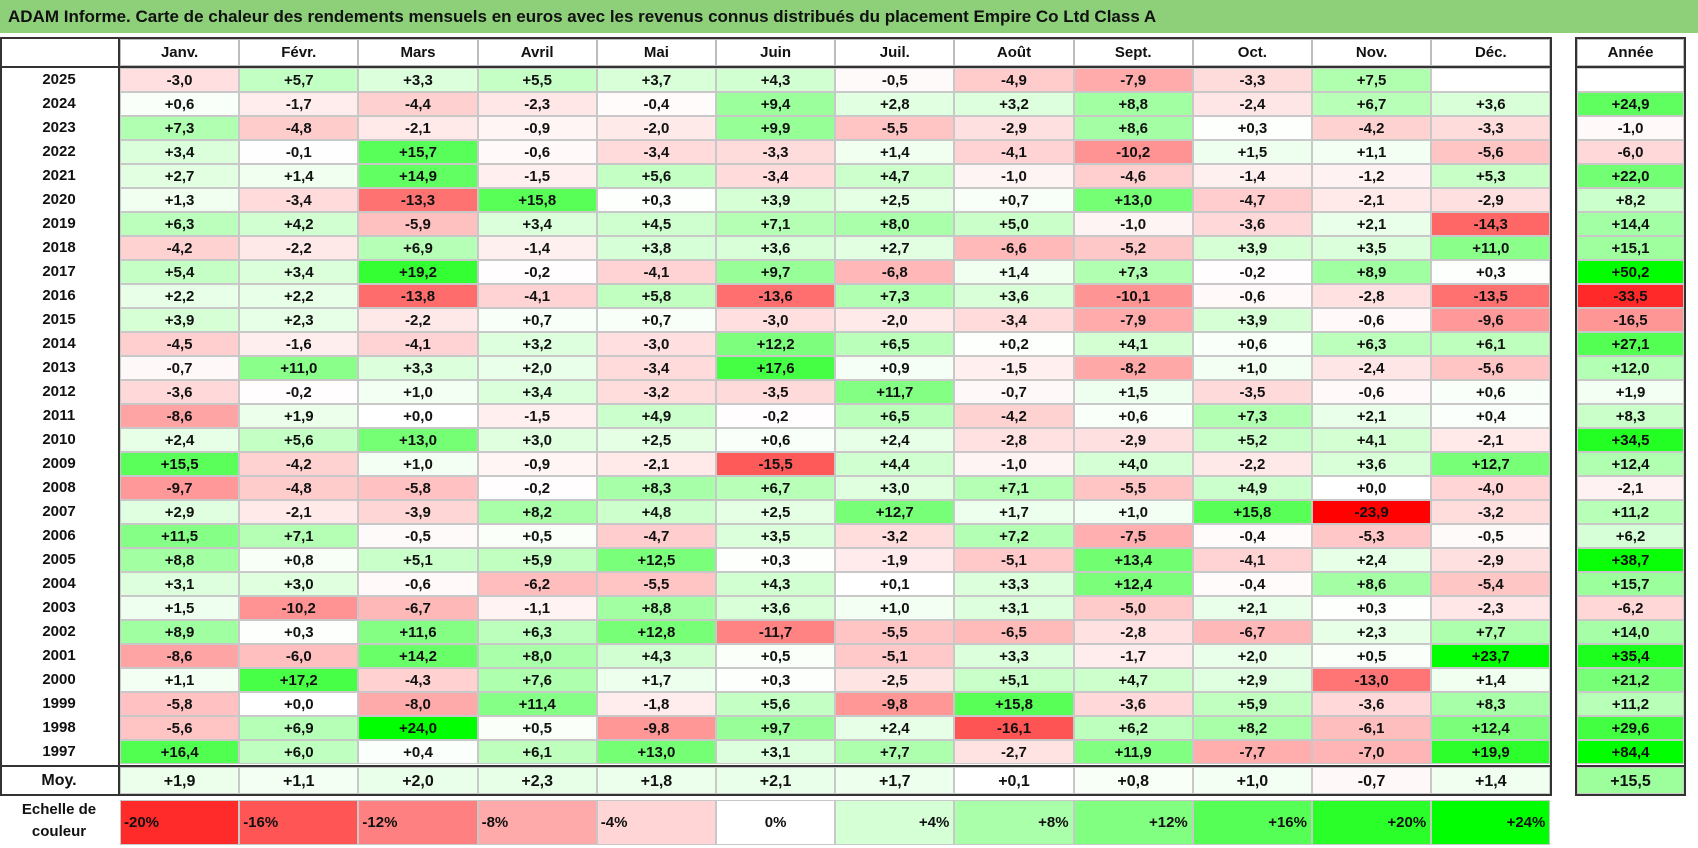 The width and height of the screenshot is (1698, 848). What do you see at coordinates (1133, 128) in the screenshot?
I see `heatmap-cell: +8,6` at bounding box center [1133, 128].